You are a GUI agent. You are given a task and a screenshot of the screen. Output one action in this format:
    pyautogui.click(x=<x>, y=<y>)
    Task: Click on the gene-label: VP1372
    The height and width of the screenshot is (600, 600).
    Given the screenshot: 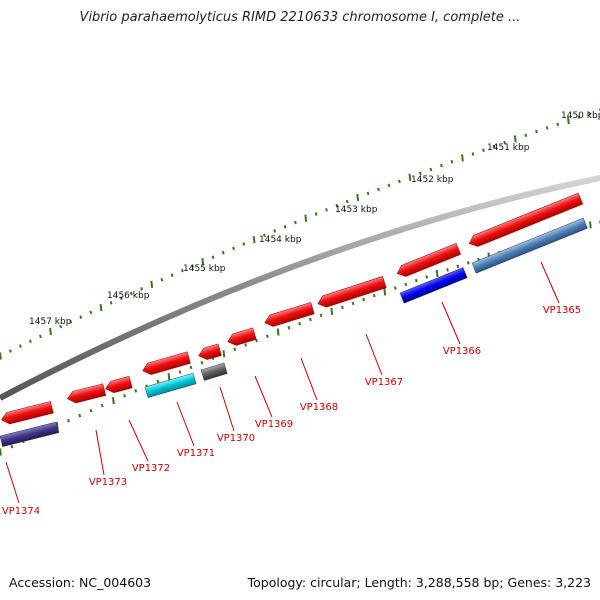 What is the action you would take?
    pyautogui.click(x=151, y=468)
    